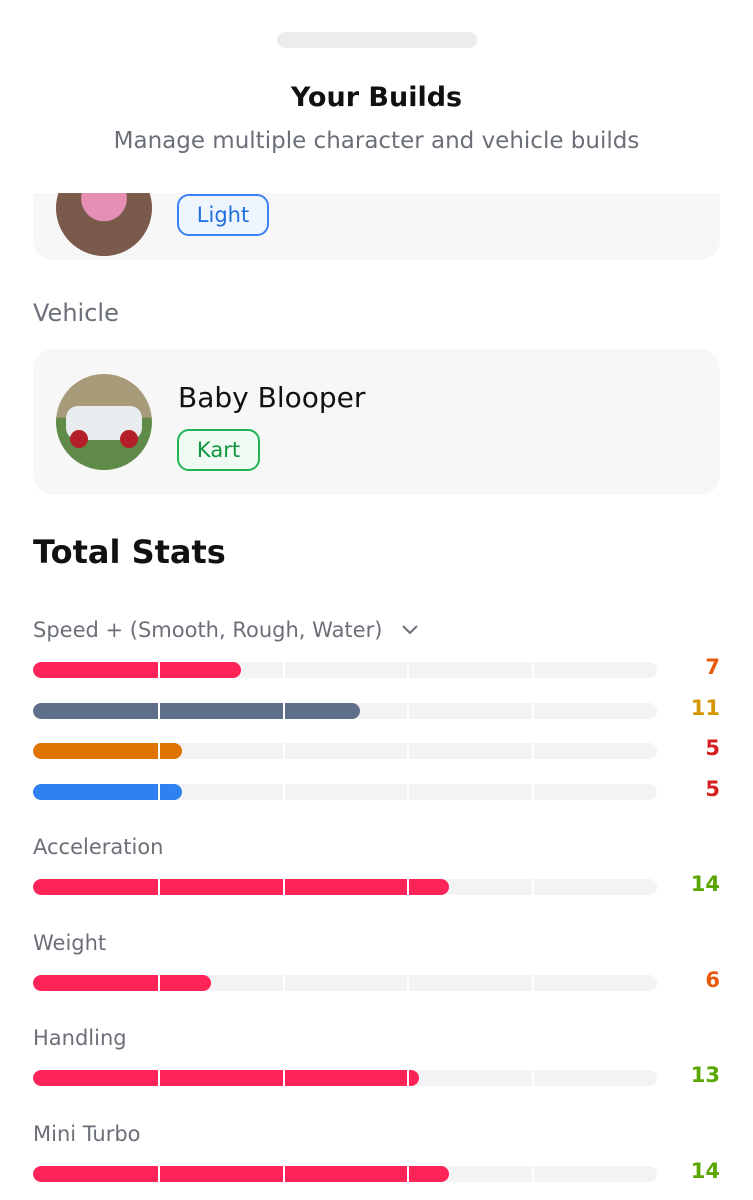  I want to click on title: Your Builds, so click(376, 97).